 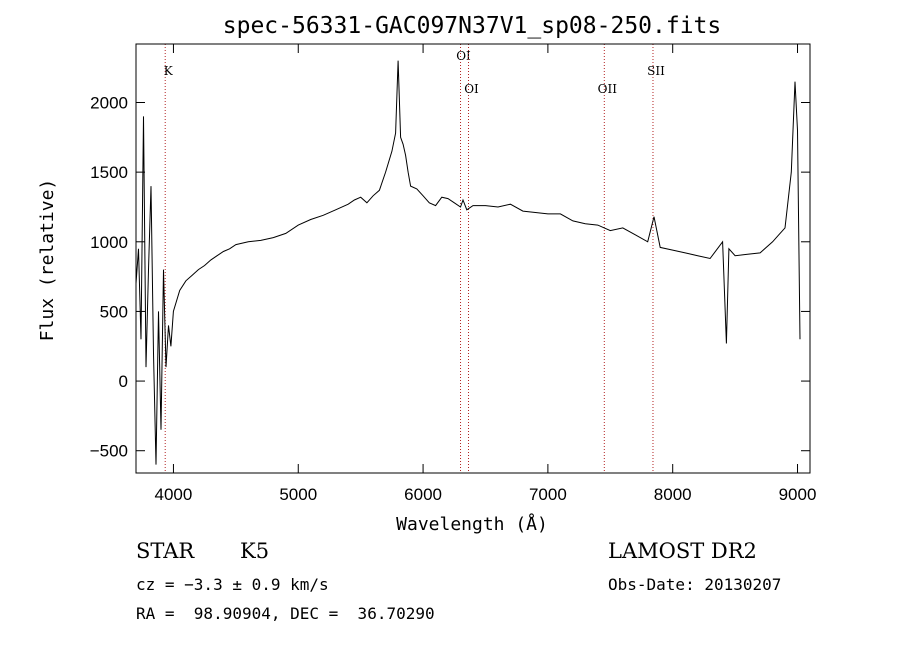 What do you see at coordinates (673, 494) in the screenshot?
I see `x-tick-label-4: 8000` at bounding box center [673, 494].